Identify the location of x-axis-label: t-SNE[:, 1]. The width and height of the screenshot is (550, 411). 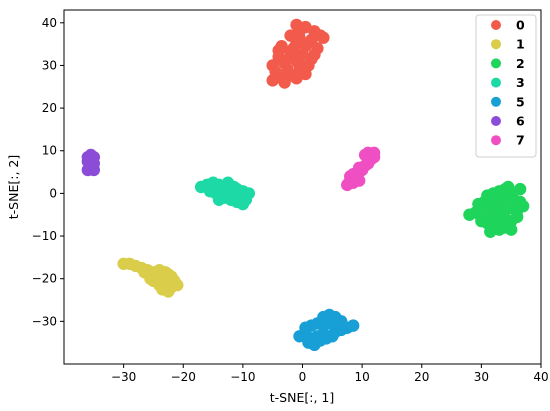
(302, 397).